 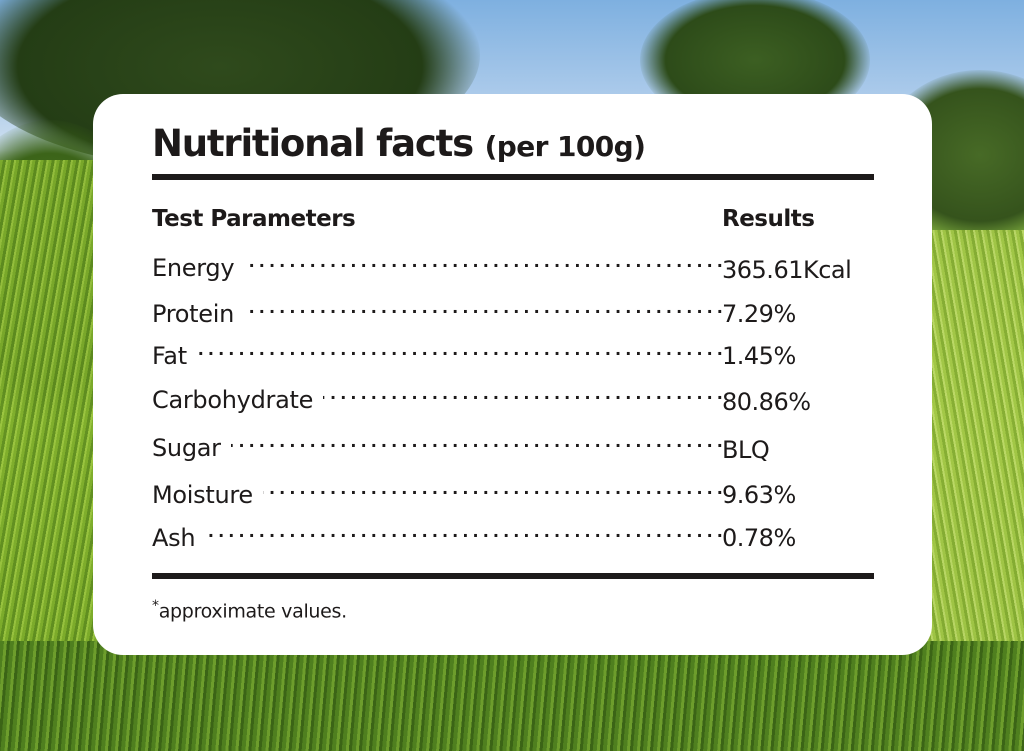 I want to click on row-parameter: Carbohydrate, so click(x=238, y=400).